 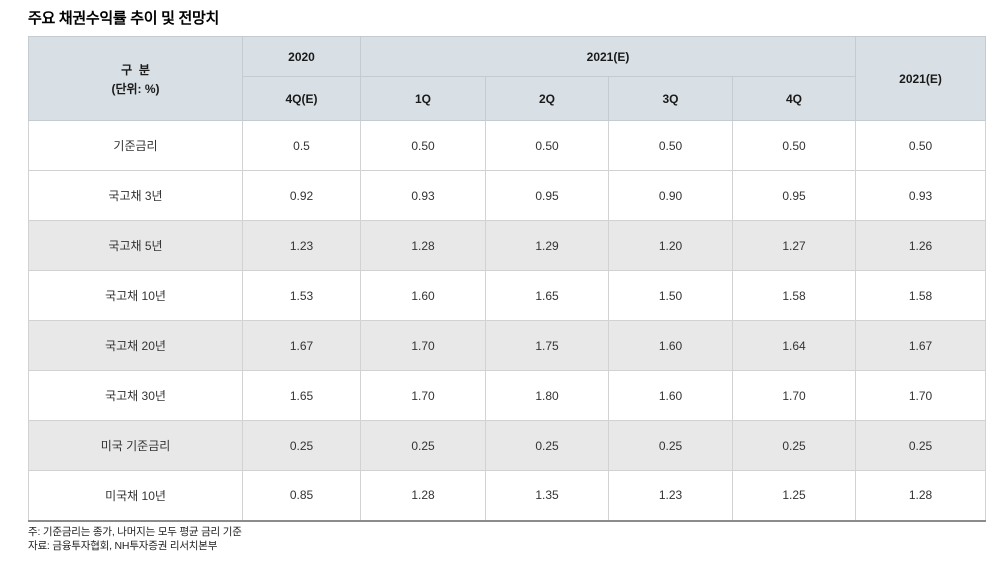 What do you see at coordinates (301, 495) in the screenshot?
I see `cell-value: 0.85` at bounding box center [301, 495].